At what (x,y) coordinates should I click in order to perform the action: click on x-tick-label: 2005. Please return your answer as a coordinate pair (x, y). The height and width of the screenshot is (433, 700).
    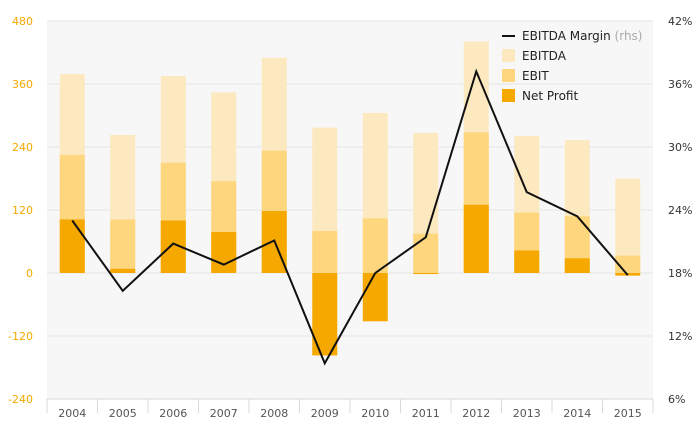
    Looking at the image, I should click on (123, 413).